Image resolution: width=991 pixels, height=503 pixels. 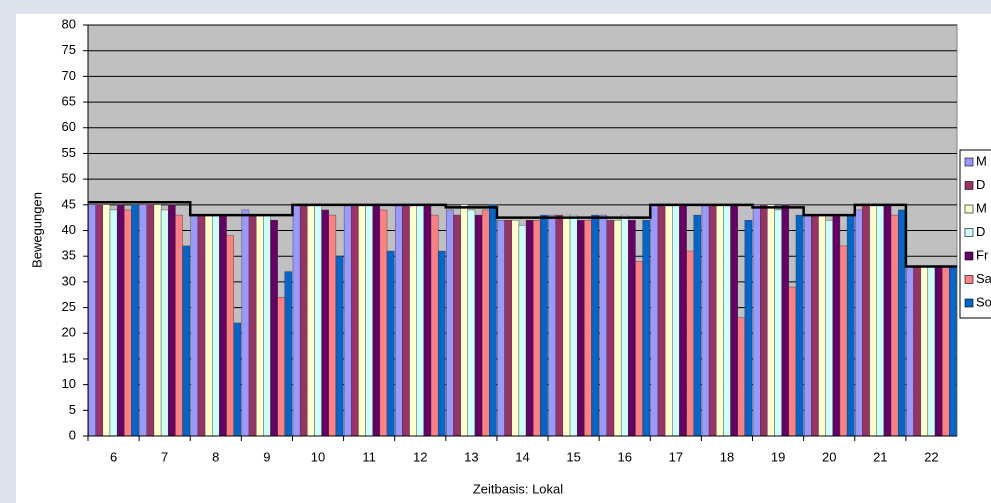 What do you see at coordinates (69, 229) in the screenshot?
I see `y-tick-label: 40` at bounding box center [69, 229].